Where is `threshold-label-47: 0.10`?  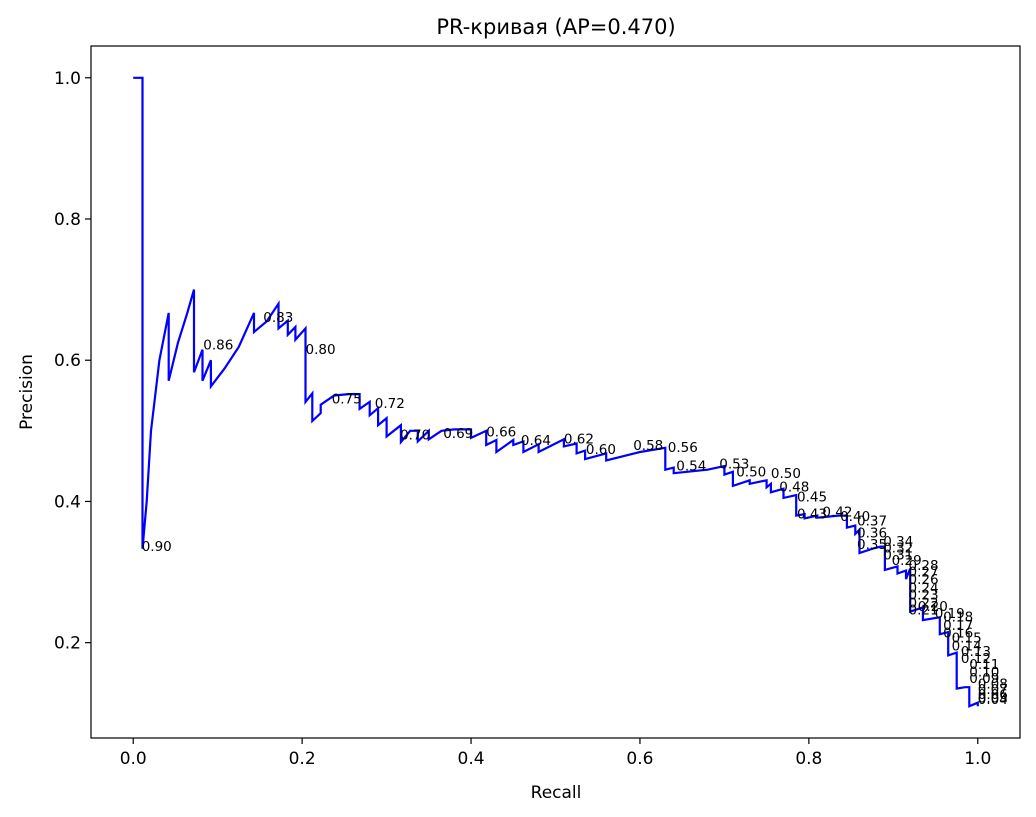 threshold-label-47: 0.10 is located at coordinates (984, 673).